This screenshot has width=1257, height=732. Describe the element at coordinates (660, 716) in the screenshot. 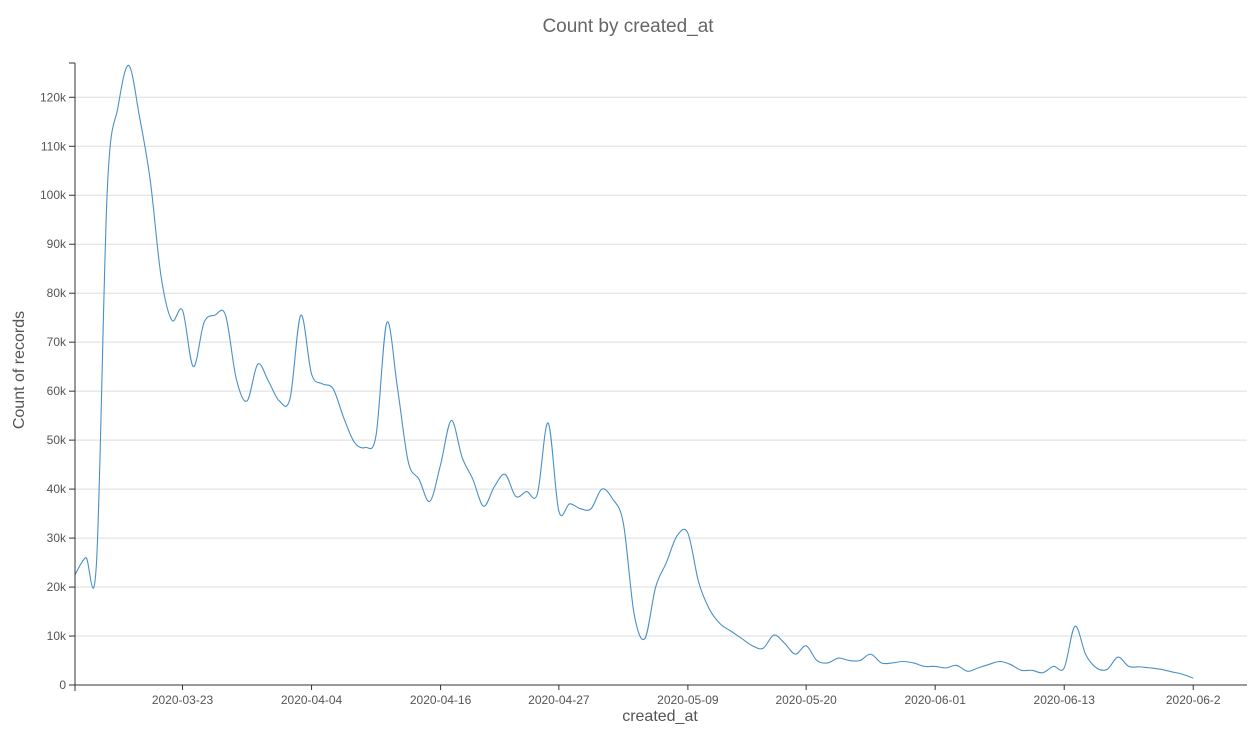

I see `x-axis-label: created_at` at that location.